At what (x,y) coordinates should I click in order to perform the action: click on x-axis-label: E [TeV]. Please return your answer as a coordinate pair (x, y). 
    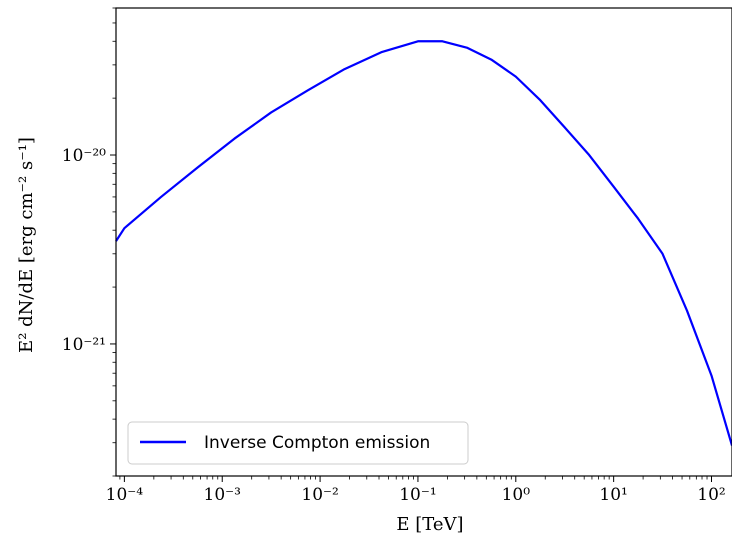
    Looking at the image, I should click on (429, 524).